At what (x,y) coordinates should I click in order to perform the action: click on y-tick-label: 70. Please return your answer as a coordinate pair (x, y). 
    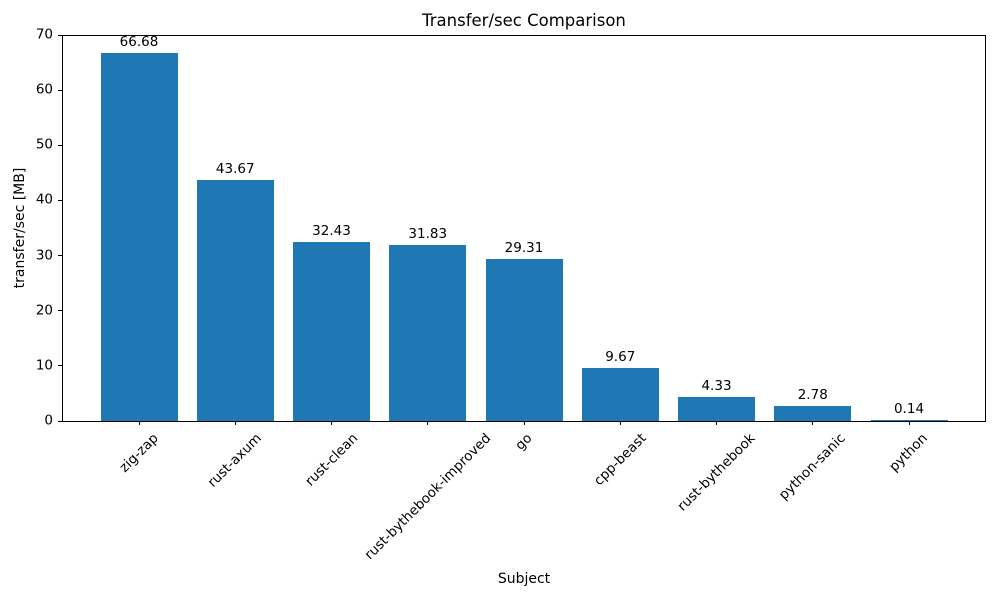
    Looking at the image, I should click on (44, 34).